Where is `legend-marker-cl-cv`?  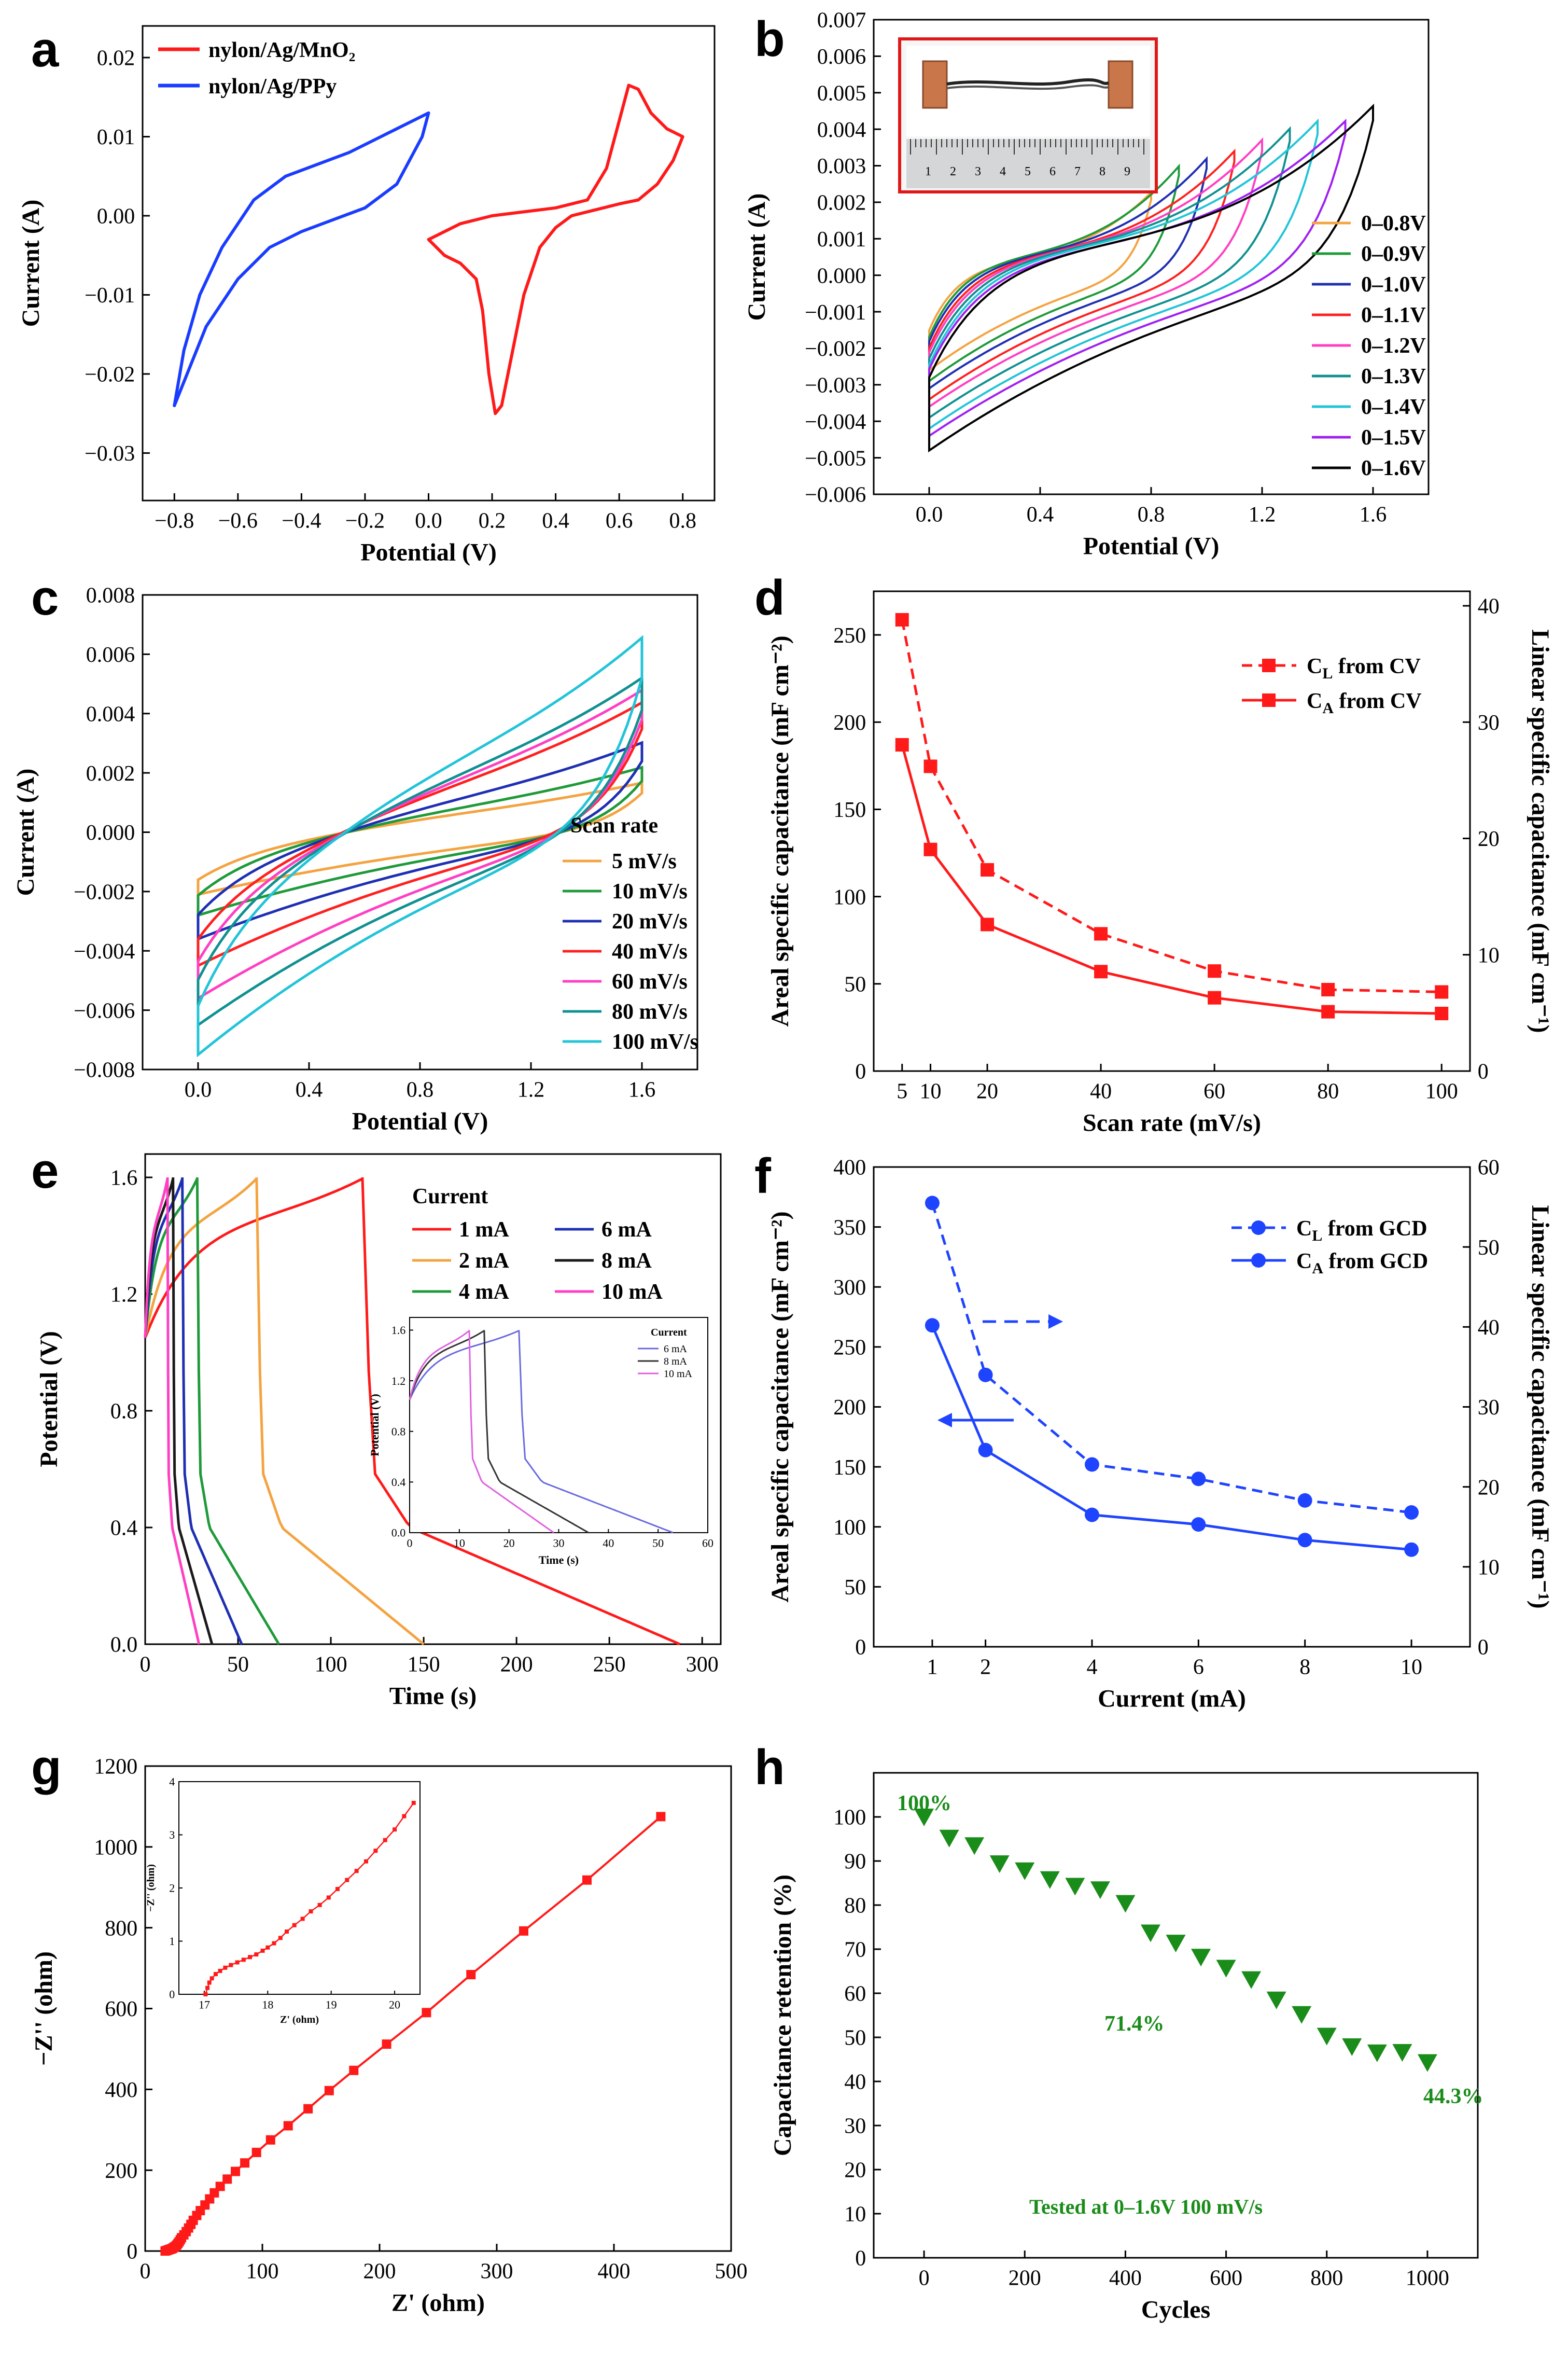 legend-marker-cl-cv is located at coordinates (1269, 666).